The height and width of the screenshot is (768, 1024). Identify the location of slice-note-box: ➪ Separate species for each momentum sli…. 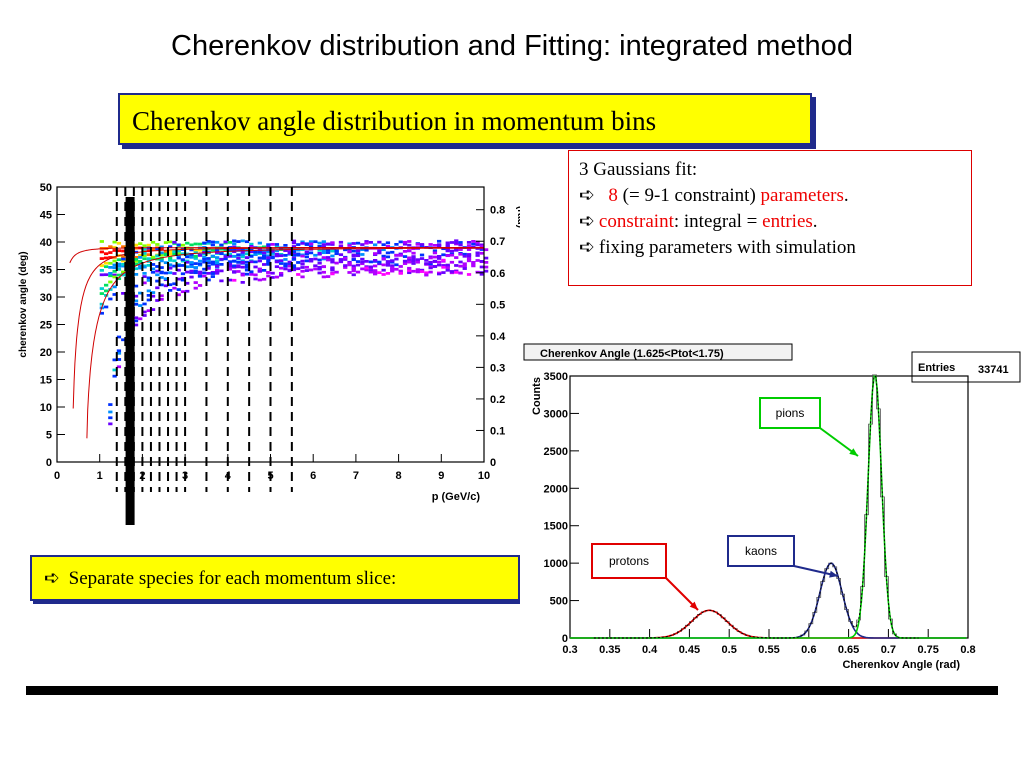
(275, 578).